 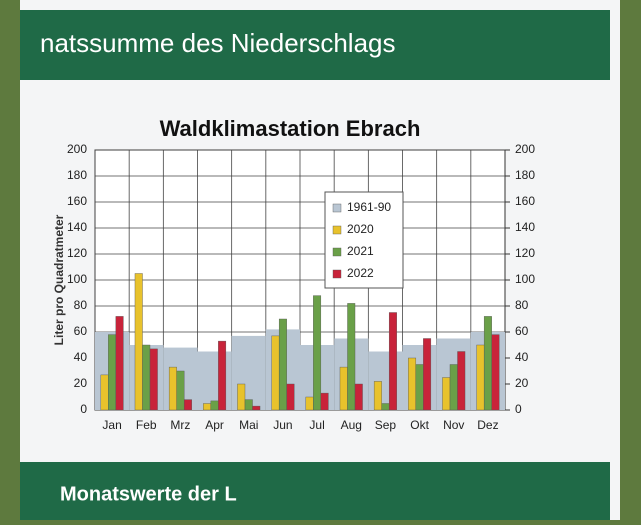 I want to click on y2-tick-label: 200, so click(x=525, y=149).